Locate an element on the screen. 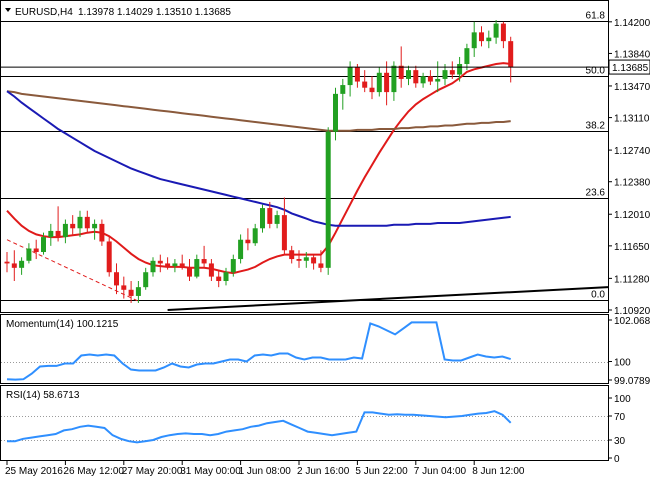  time-tick-label: 26 May 12:00 is located at coordinates (93, 471).